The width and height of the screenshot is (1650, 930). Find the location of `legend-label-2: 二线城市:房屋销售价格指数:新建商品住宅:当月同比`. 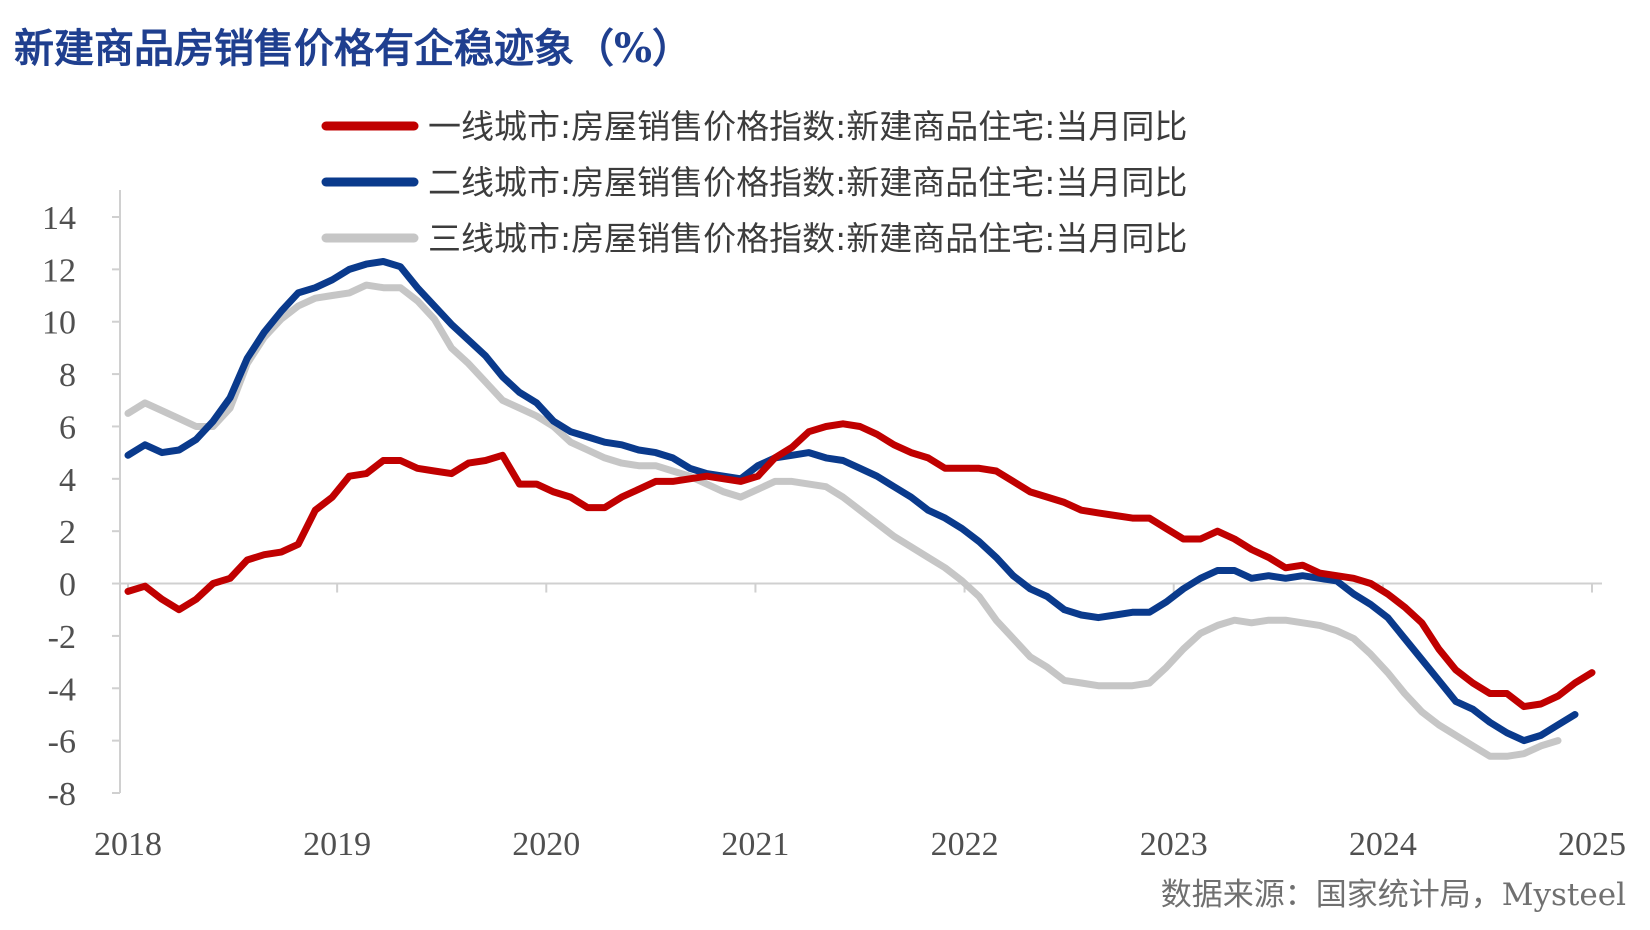

legend-label-2: 二线城市:房屋销售价格指数:新建商品住宅:当月同比 is located at coordinates (807, 182).